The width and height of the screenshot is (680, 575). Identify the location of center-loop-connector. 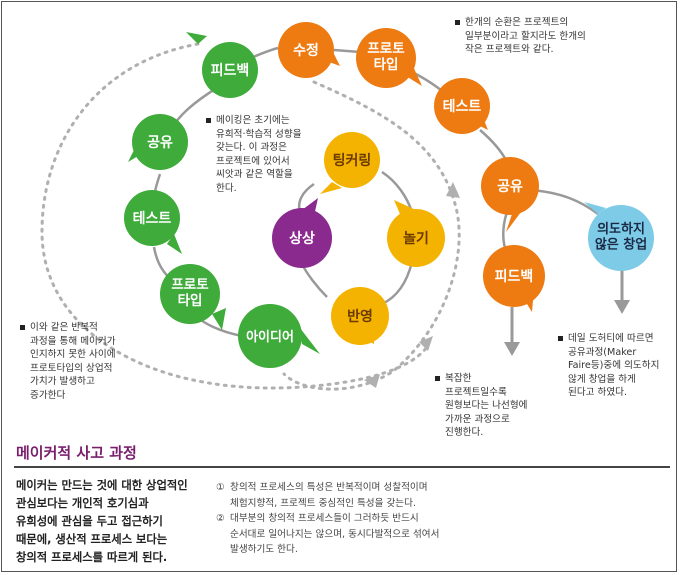
(355, 238).